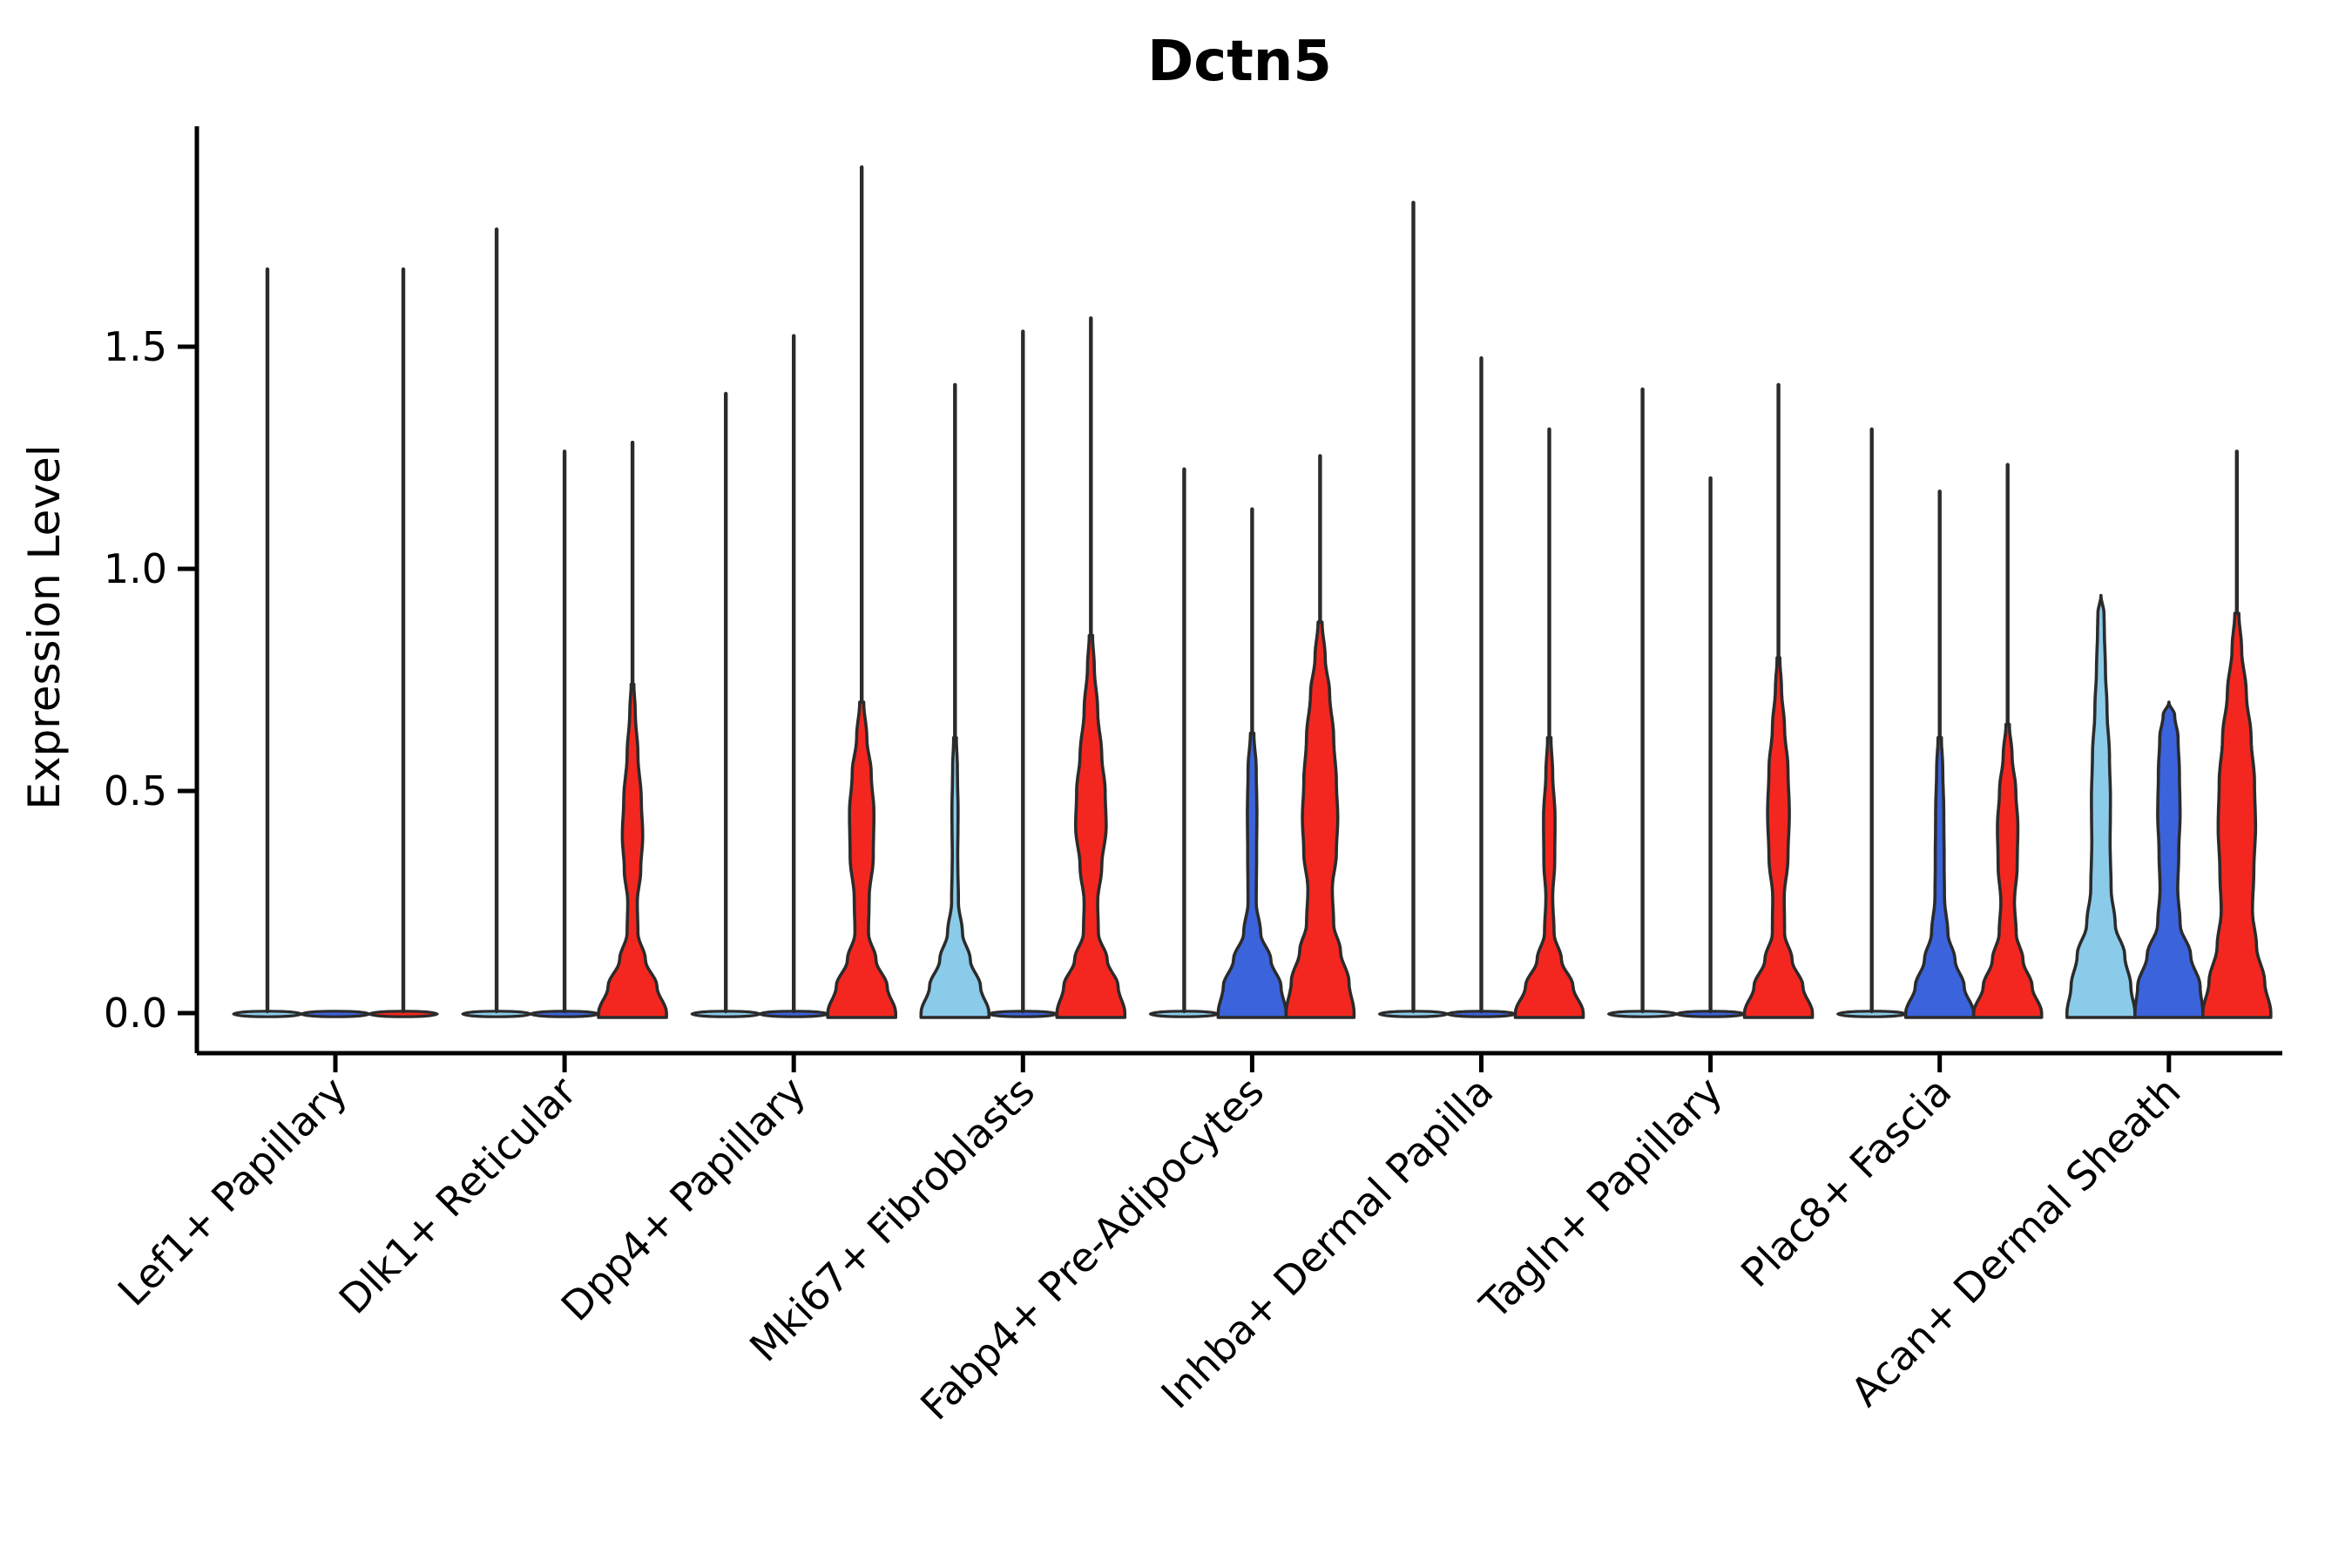  What do you see at coordinates (135, 1014) in the screenshot?
I see `y-tick-label: 0.0` at bounding box center [135, 1014].